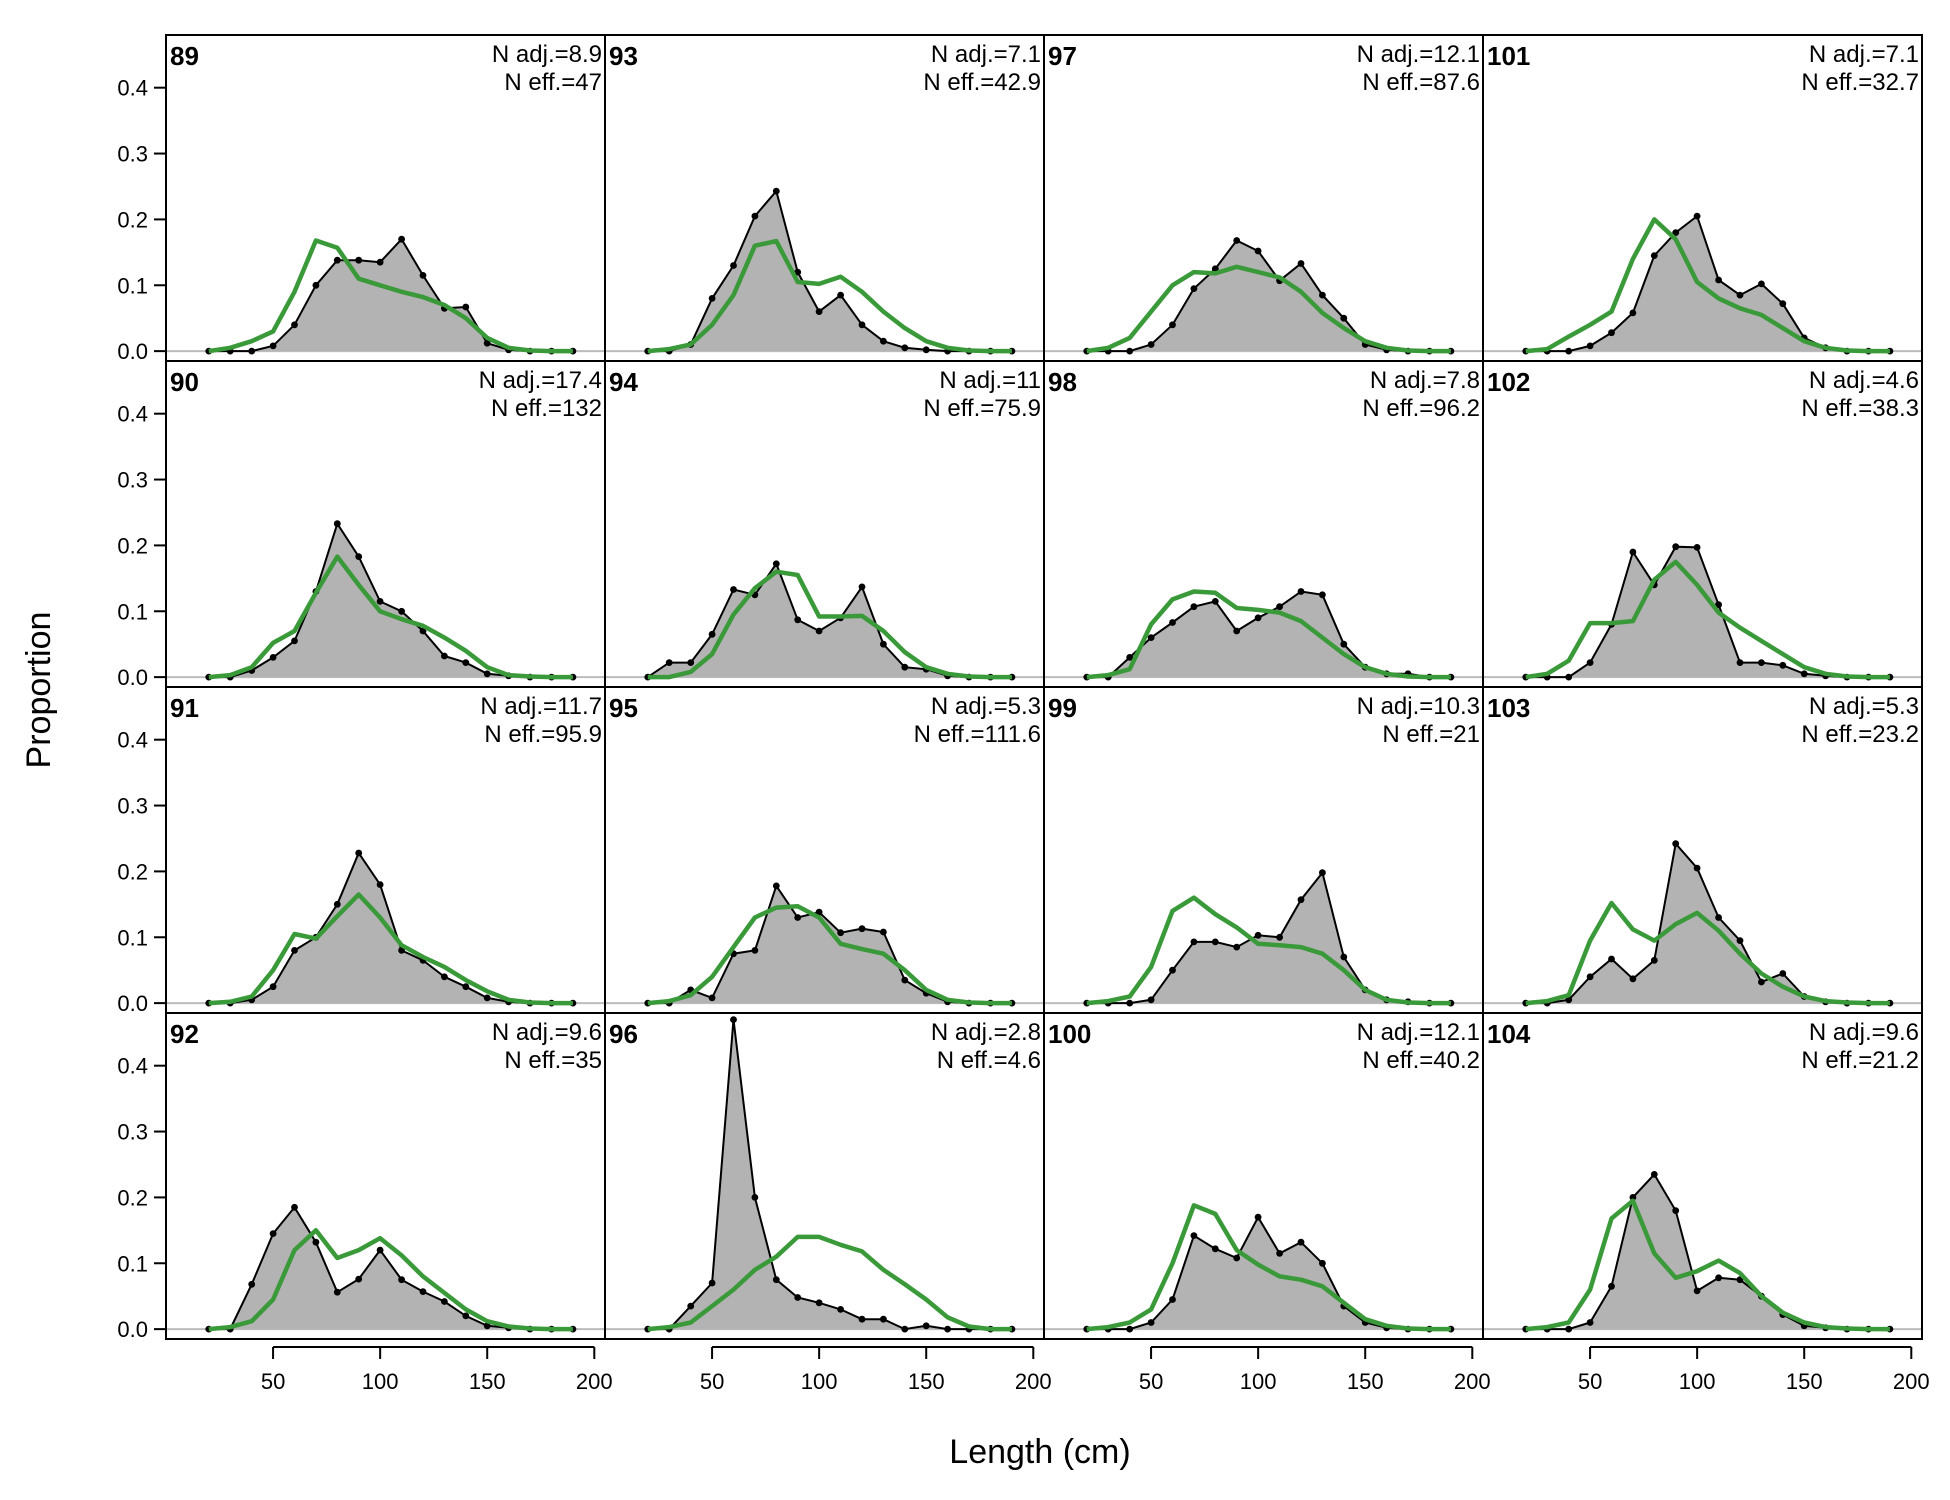 This screenshot has width=1950, height=1500. Describe the element at coordinates (1421, 1060) in the screenshot. I see `n-eff-label: N eff.=40.2` at that location.